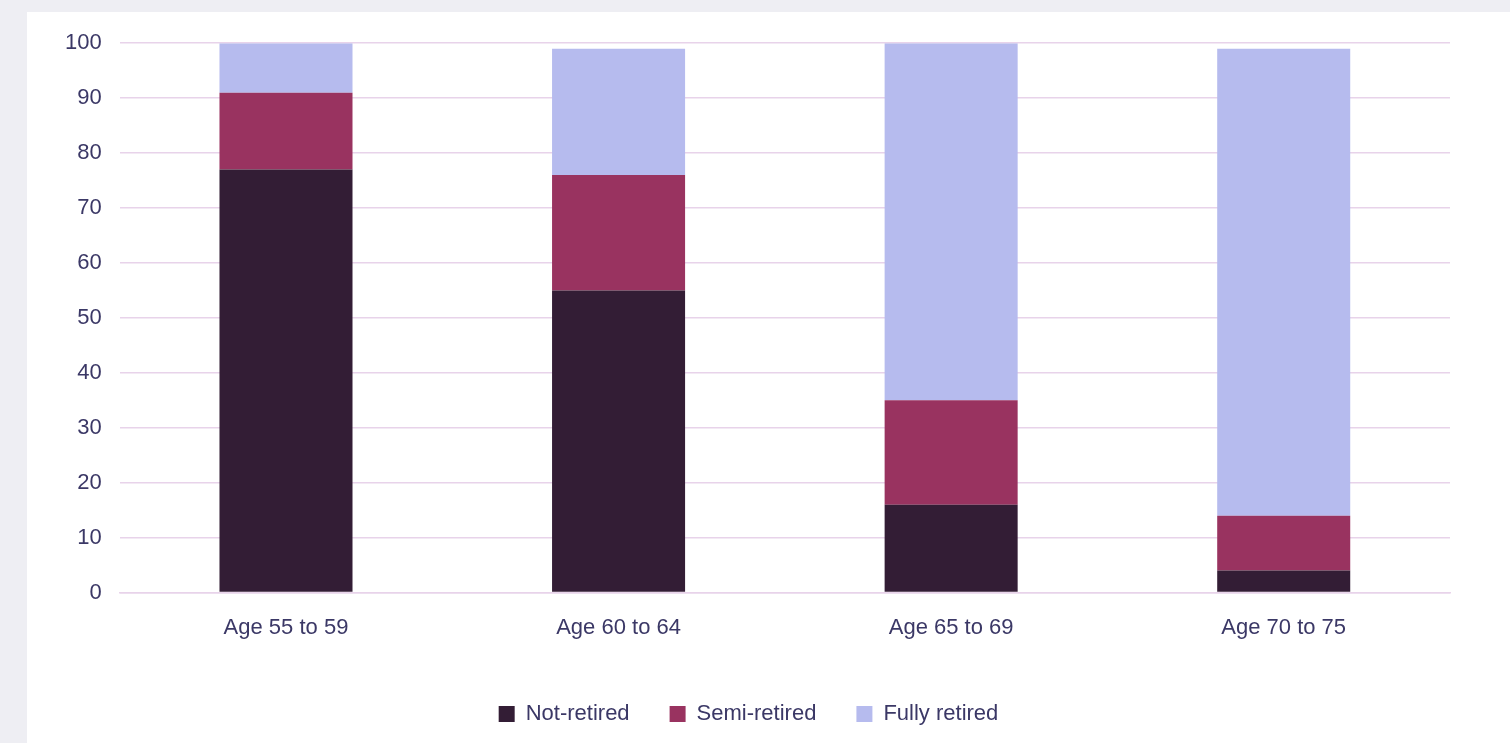 The width and height of the screenshot is (1510, 743). Describe the element at coordinates (89, 97) in the screenshot. I see `y-tick-label: 90` at that location.